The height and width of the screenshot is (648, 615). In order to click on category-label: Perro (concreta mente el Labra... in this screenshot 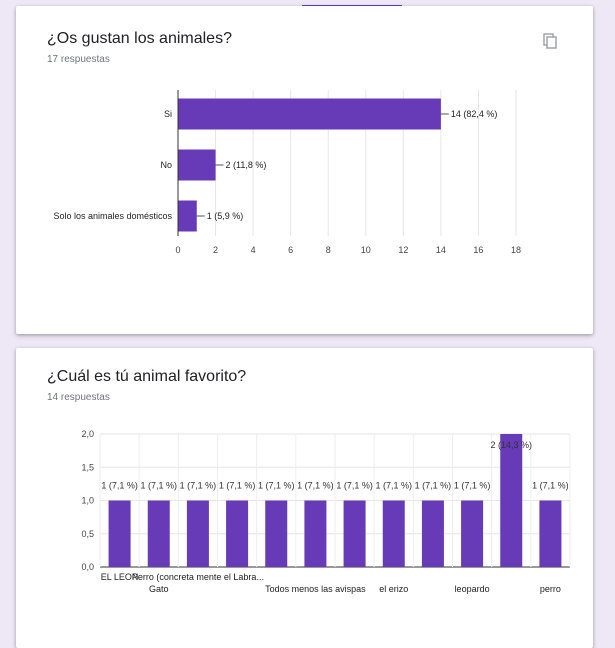, I will do `click(198, 577)`.